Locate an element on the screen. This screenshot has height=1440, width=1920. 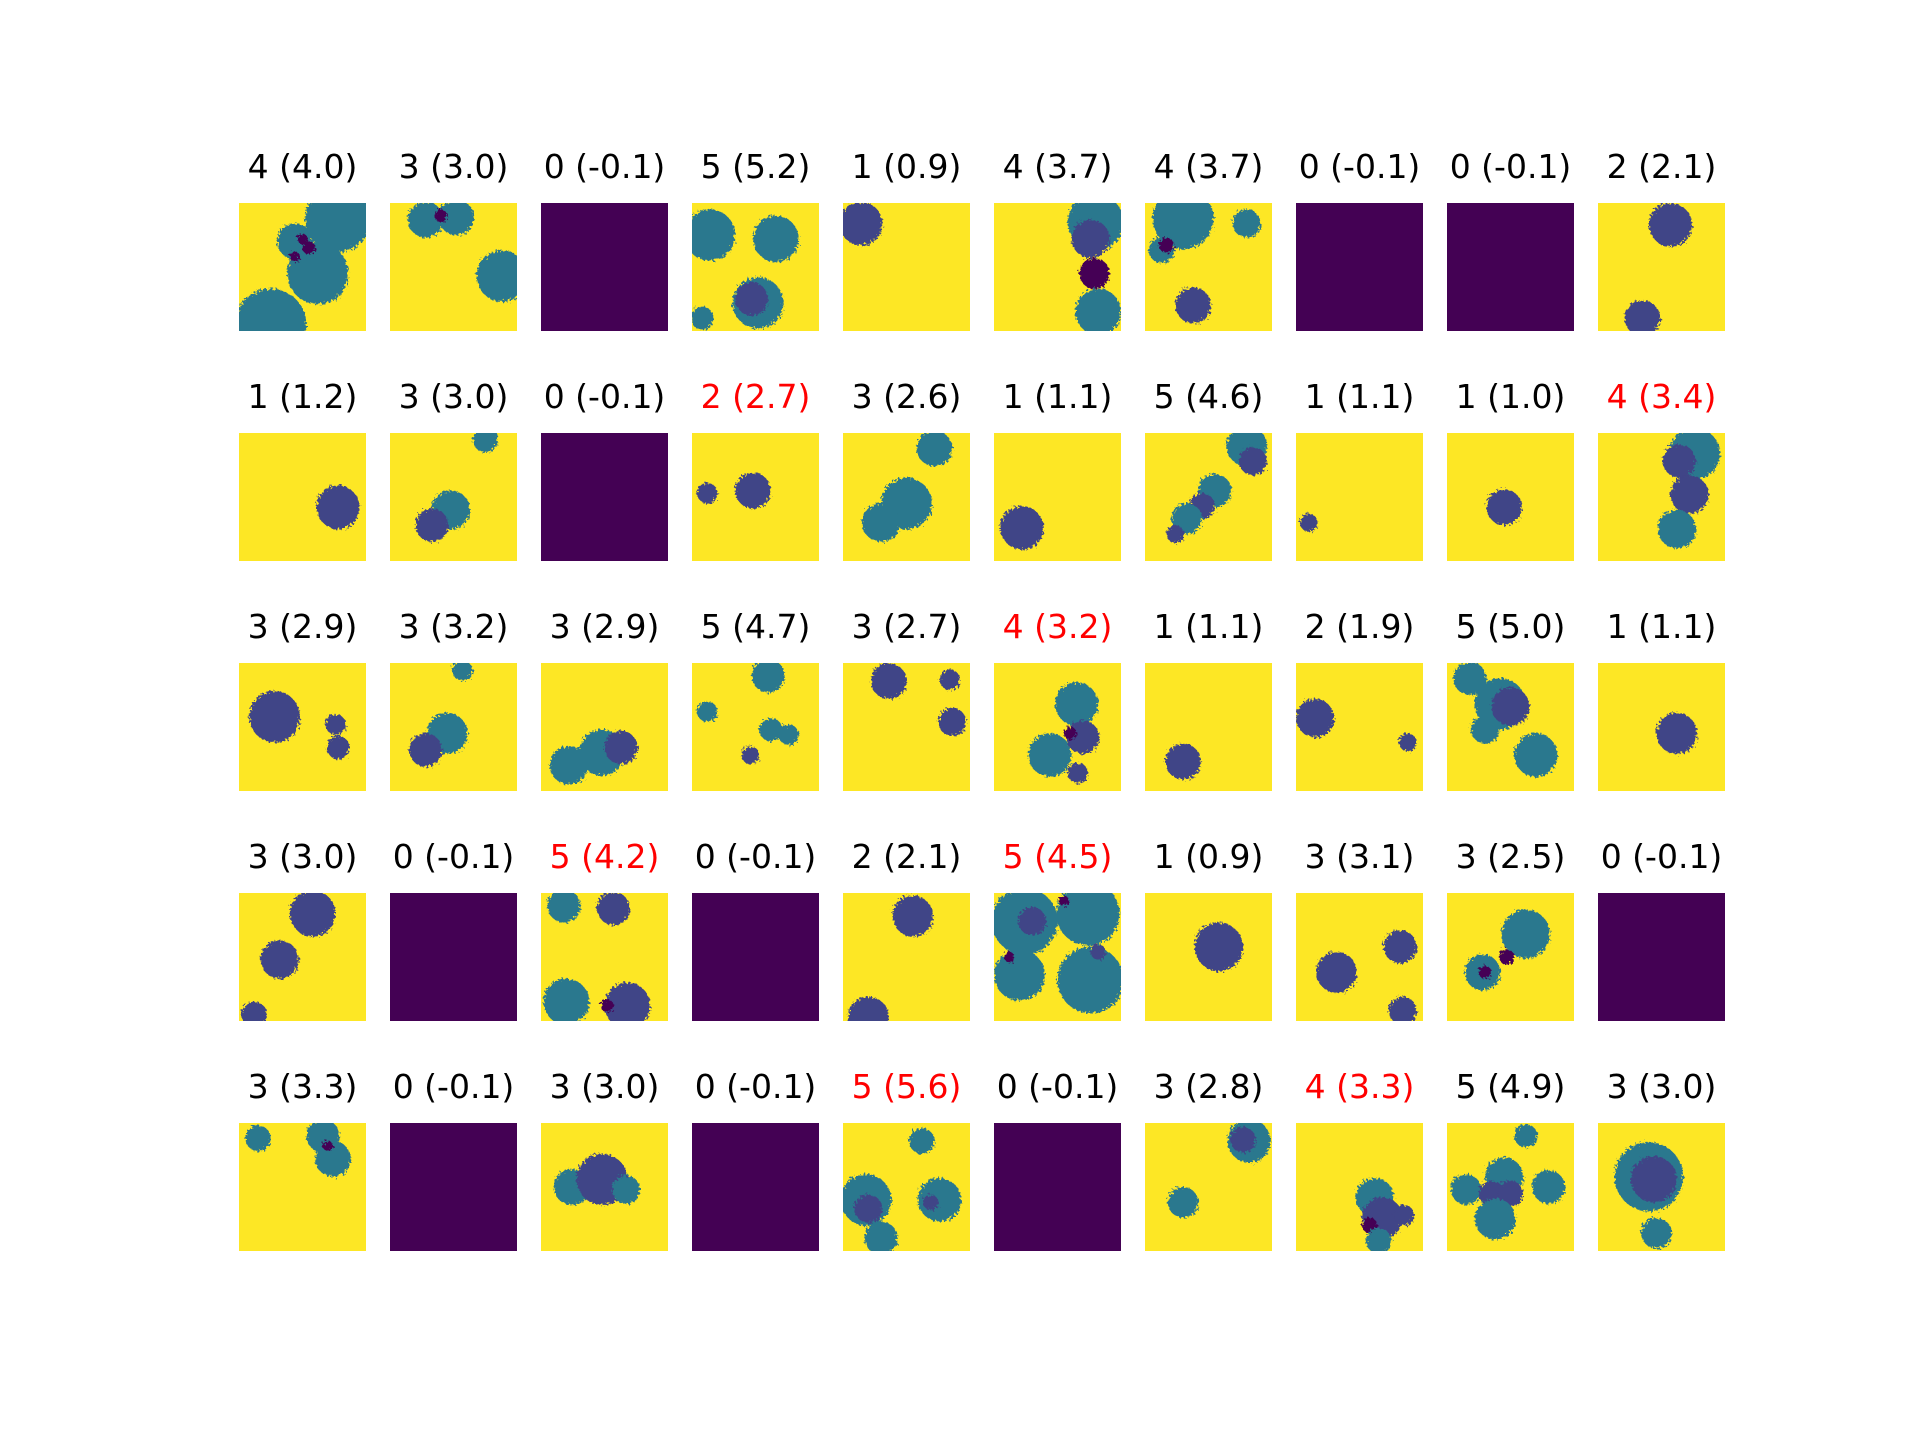
subplot-tile: 2 (1.9) is located at coordinates (1359, 699).